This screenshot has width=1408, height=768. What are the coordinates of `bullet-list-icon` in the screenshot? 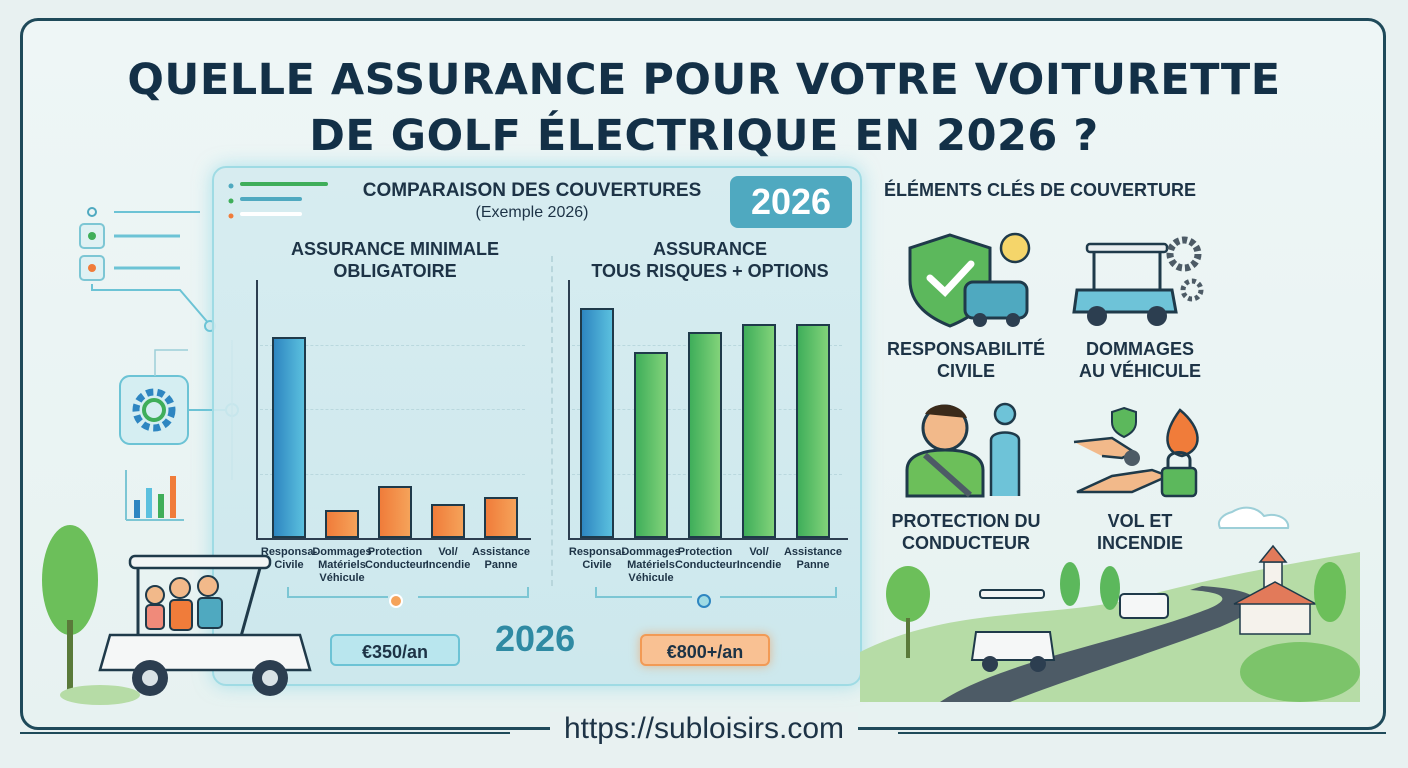 It's located at (147, 269).